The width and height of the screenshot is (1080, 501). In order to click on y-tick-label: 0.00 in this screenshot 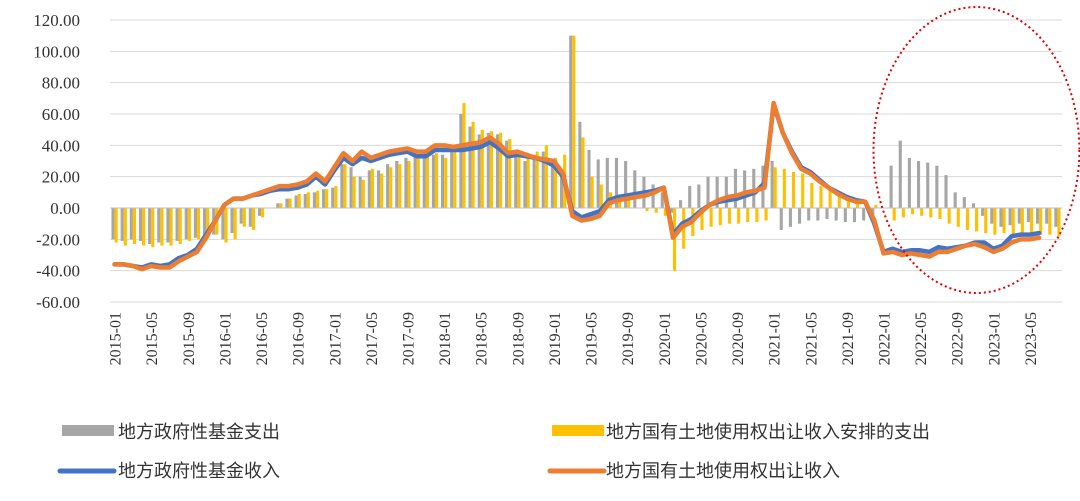, I will do `click(65, 208)`.